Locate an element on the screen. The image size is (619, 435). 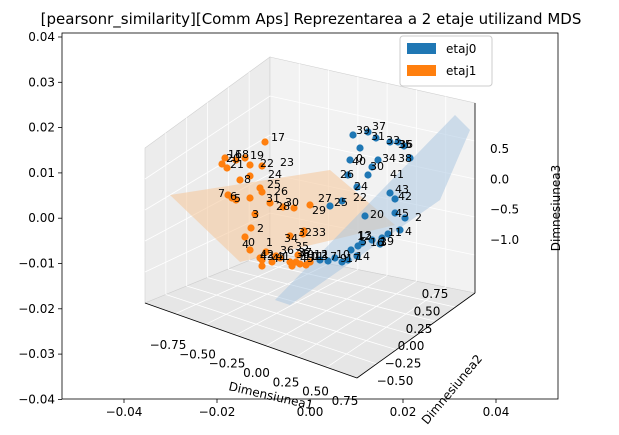
z-tick-label: −0.5 is located at coordinates (504, 210).